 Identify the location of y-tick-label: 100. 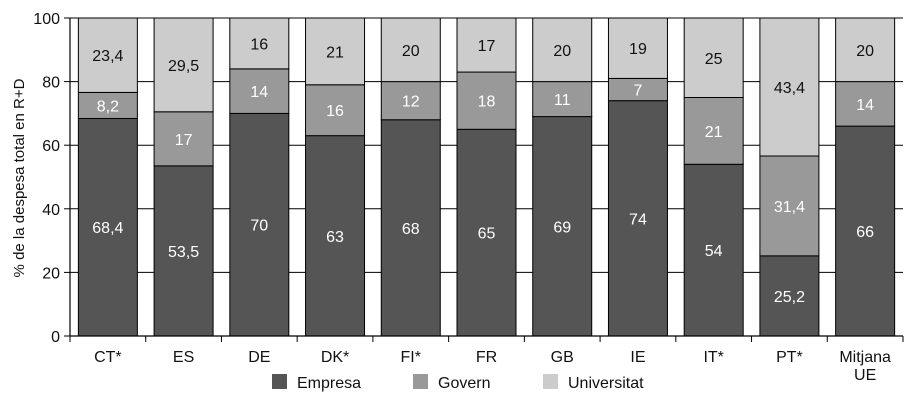
(46, 19).